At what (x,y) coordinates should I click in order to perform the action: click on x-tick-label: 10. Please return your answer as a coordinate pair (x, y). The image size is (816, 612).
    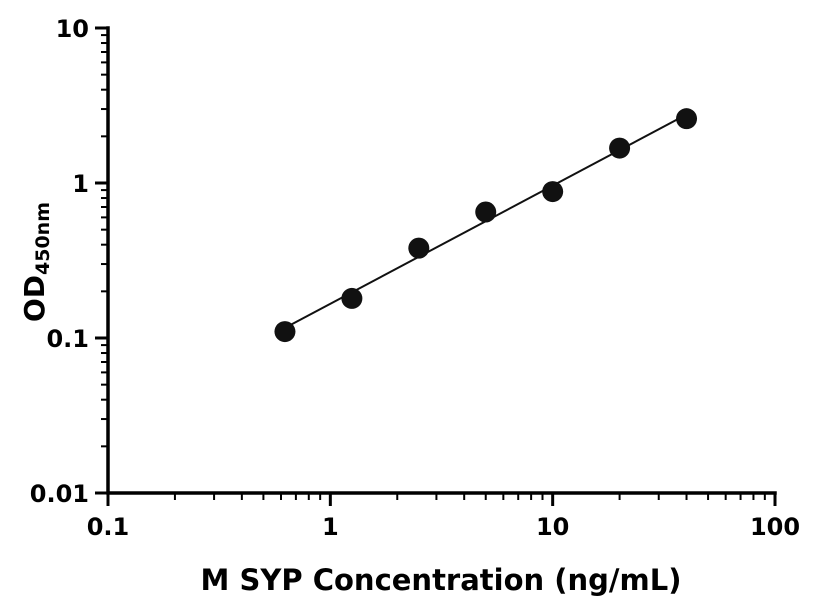
    Looking at the image, I should click on (552, 527).